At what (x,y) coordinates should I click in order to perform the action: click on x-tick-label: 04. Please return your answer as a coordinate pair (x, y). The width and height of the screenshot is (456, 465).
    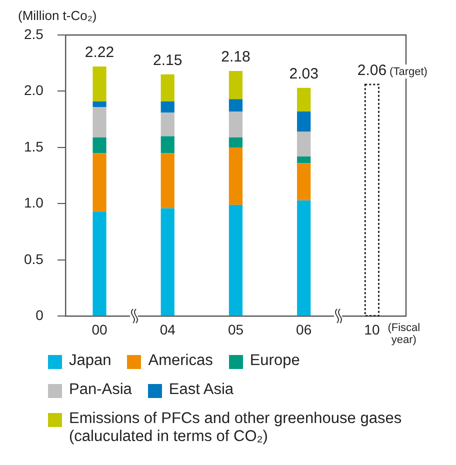
    Looking at the image, I should click on (168, 329).